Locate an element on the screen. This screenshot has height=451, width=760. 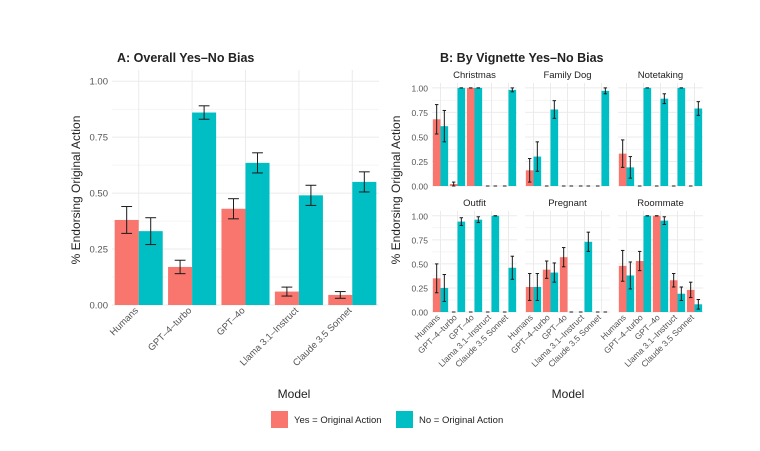
b-notetaking-bar-no-gpt-4o is located at coordinates (664, 142).